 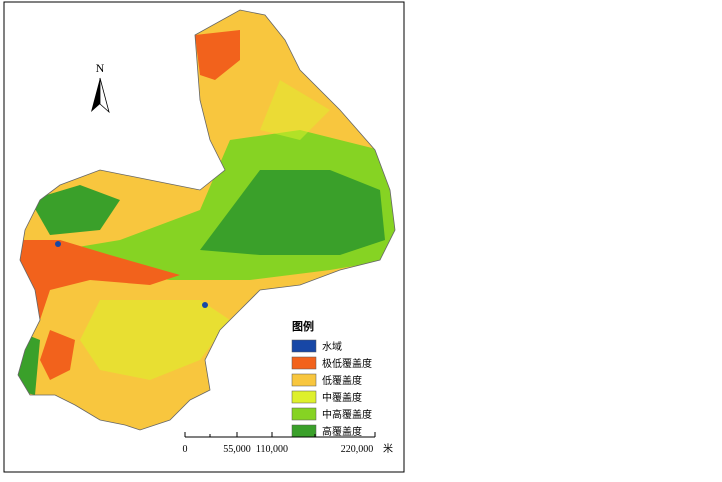 What do you see at coordinates (388, 448) in the screenshot?
I see `scale-unit: 米` at bounding box center [388, 448].